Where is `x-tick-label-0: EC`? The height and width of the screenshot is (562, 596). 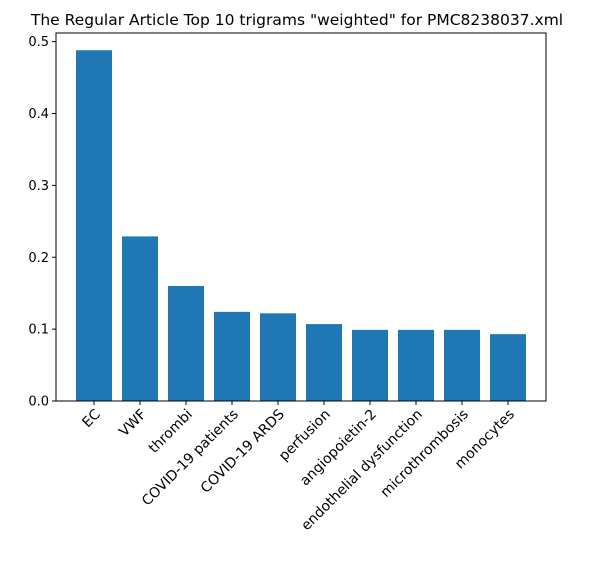 x-tick-label-0: EC is located at coordinates (91, 418).